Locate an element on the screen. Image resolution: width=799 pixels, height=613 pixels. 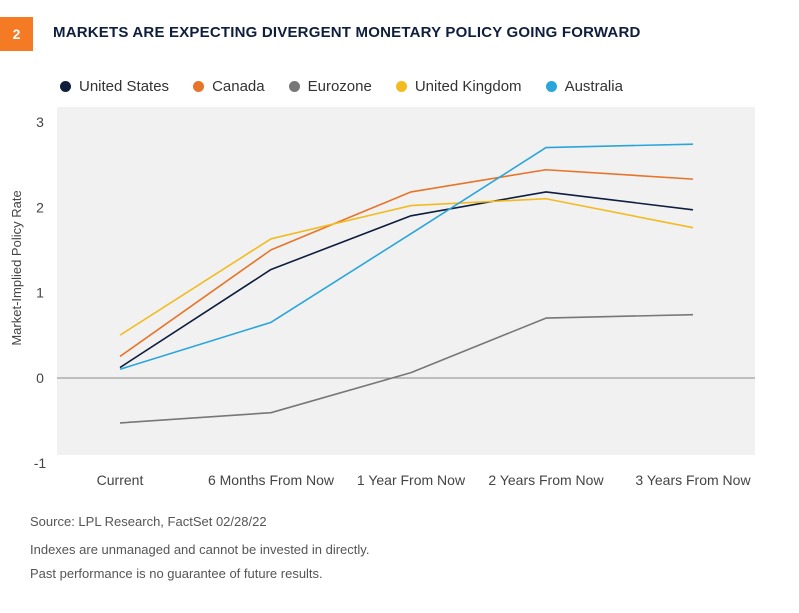
y-axis-title: Market-Implied Policy Rate is located at coordinates (16, 267).